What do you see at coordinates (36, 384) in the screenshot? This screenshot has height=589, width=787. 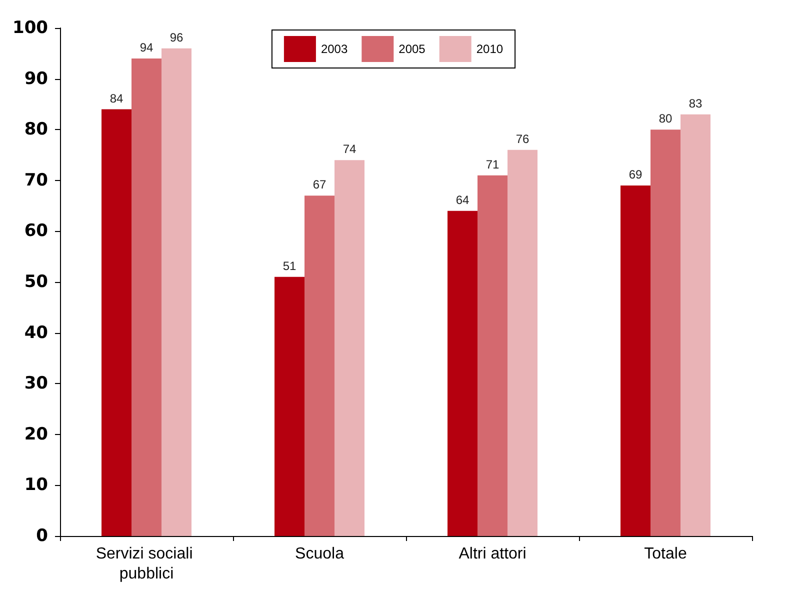 I see `y-tick-label: 30` at bounding box center [36, 384].